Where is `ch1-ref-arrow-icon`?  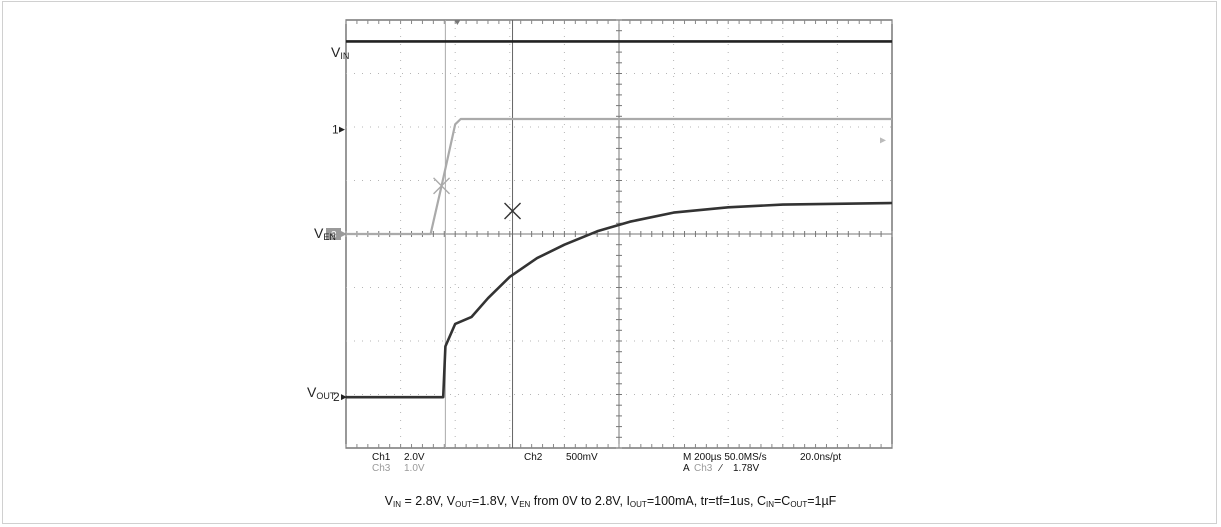
ch1-ref-arrow-icon is located at coordinates (342, 129).